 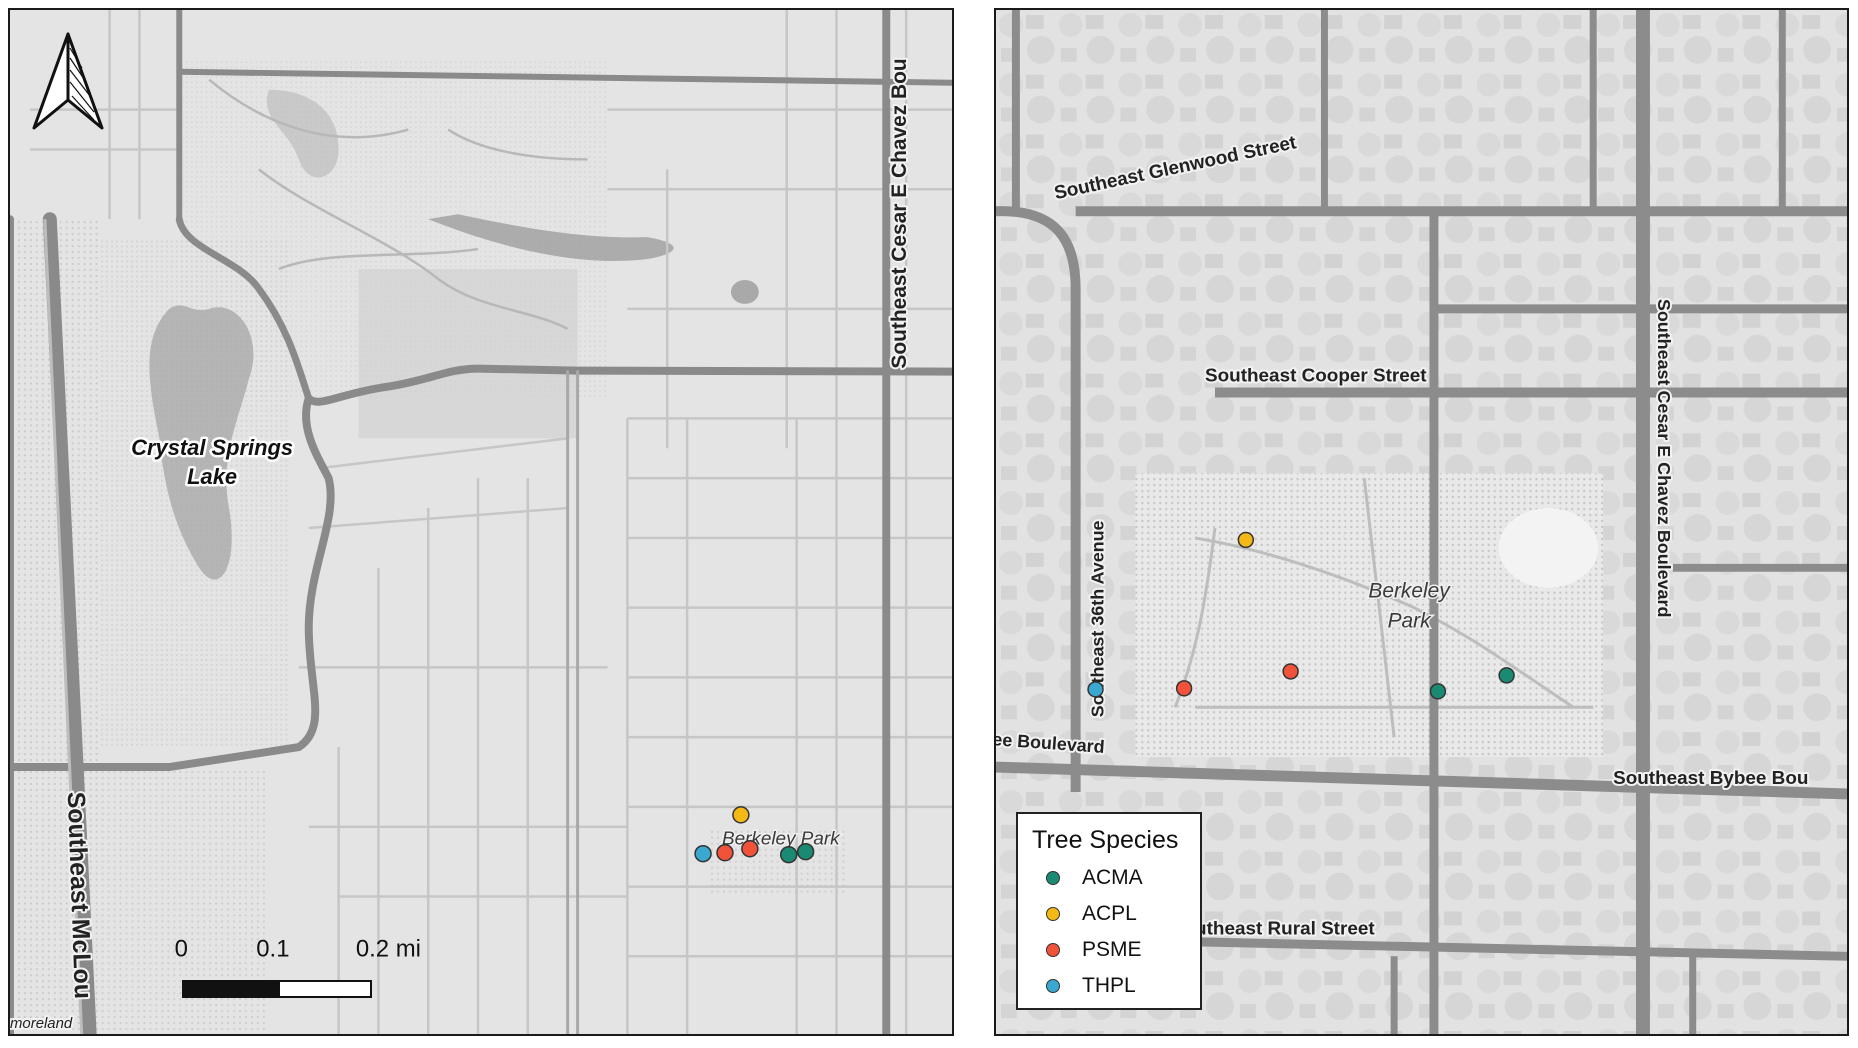 I want to click on legend-dot-thpl, so click(x=1053, y=986).